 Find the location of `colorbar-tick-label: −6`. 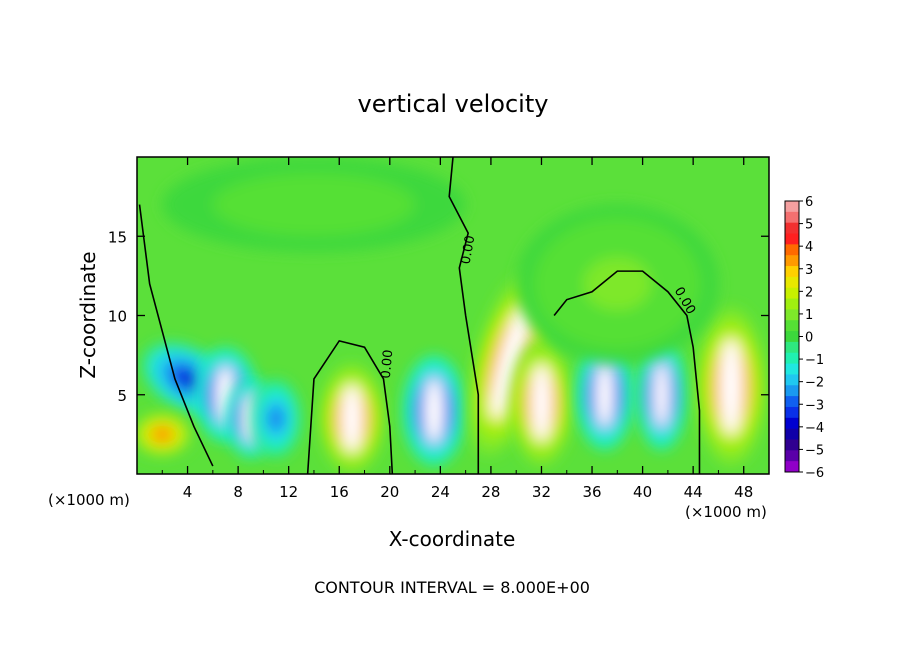

colorbar-tick-label: −6 is located at coordinates (814, 473).